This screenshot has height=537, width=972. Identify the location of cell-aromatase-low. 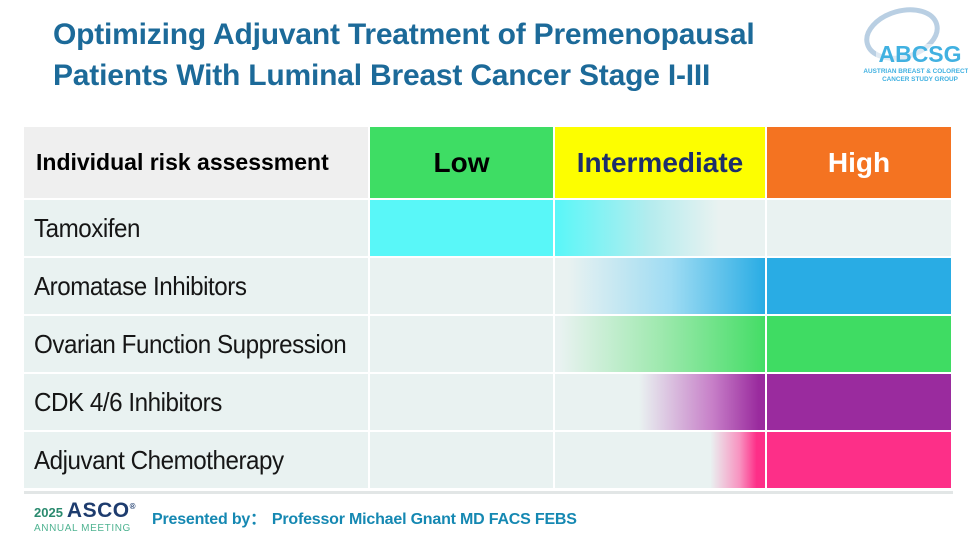
(461, 286).